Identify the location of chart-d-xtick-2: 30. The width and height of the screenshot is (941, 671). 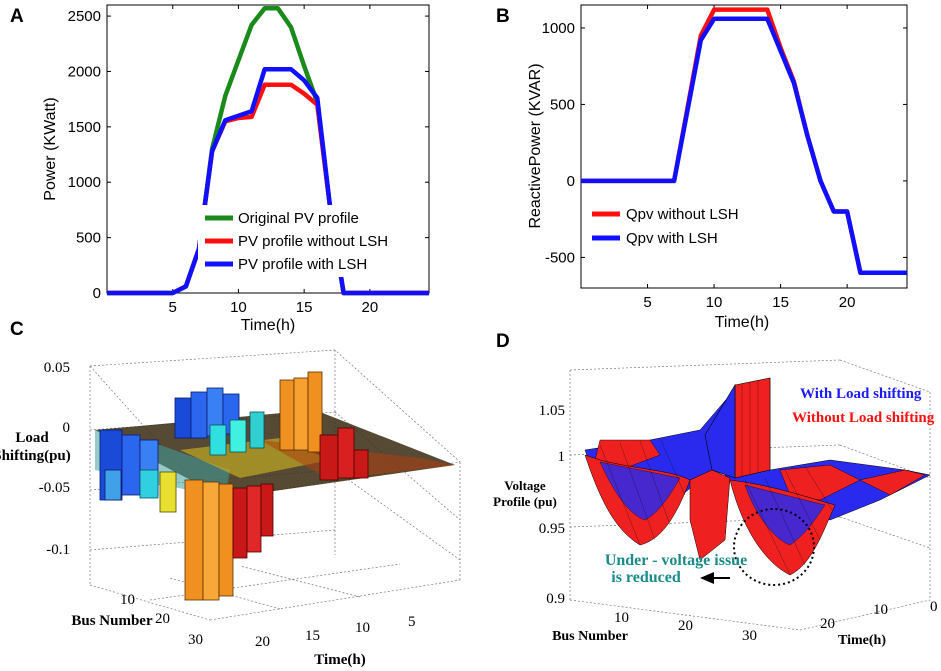
(749, 636).